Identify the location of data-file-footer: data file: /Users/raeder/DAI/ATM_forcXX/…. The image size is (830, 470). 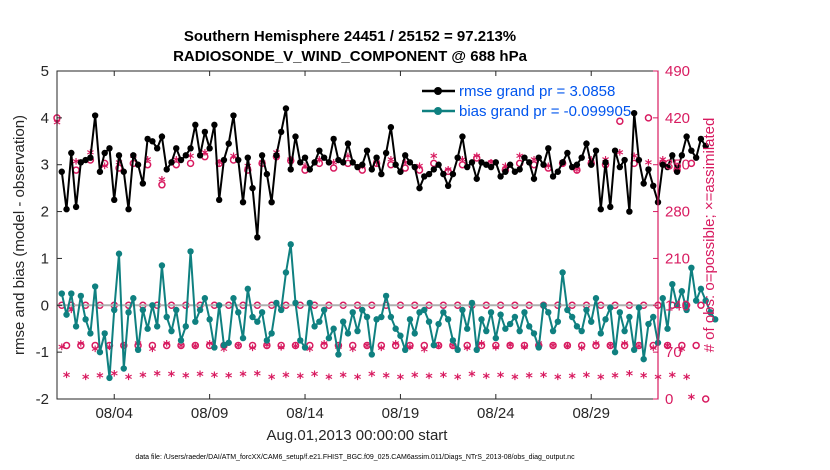
(355, 457).